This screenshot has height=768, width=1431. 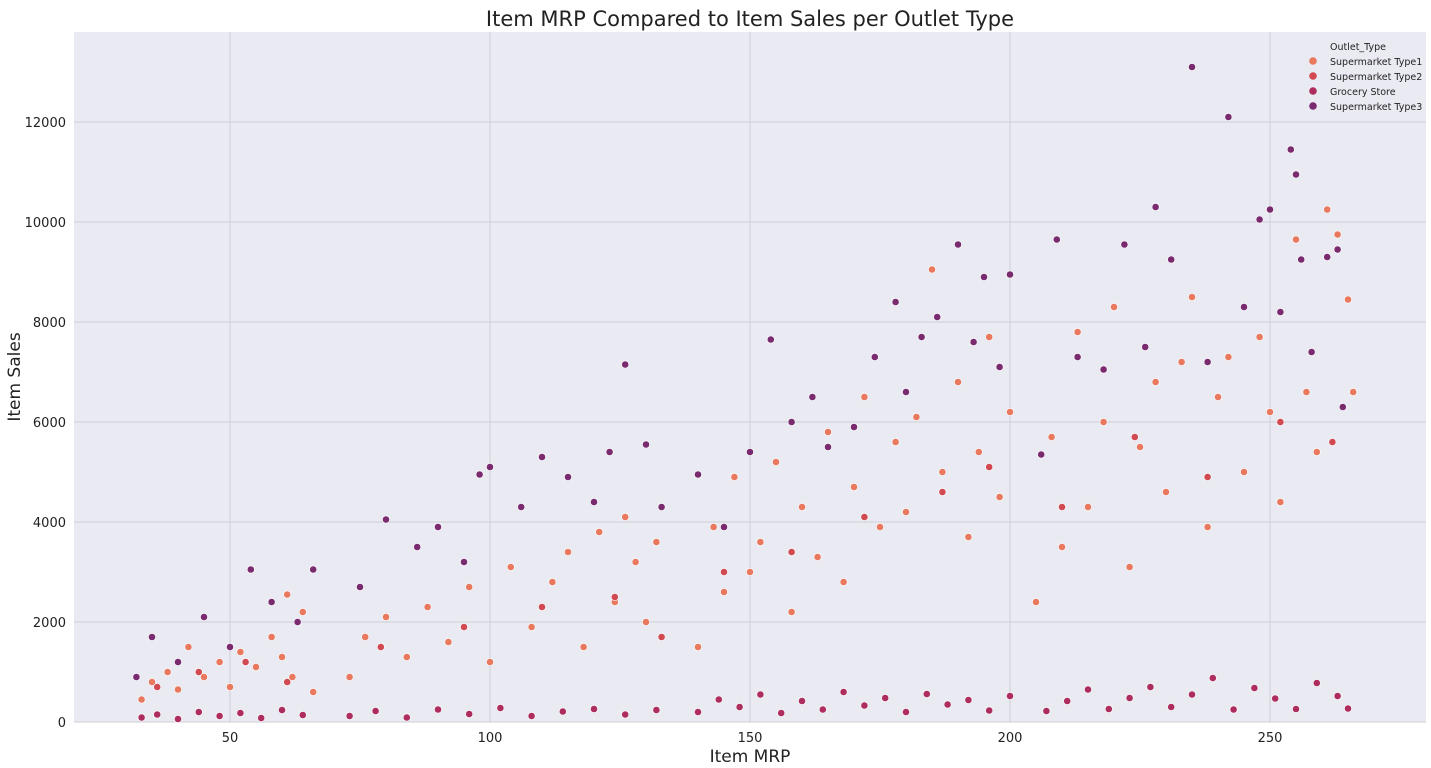 I want to click on y-axis-title: Item Sales, so click(x=15, y=376).